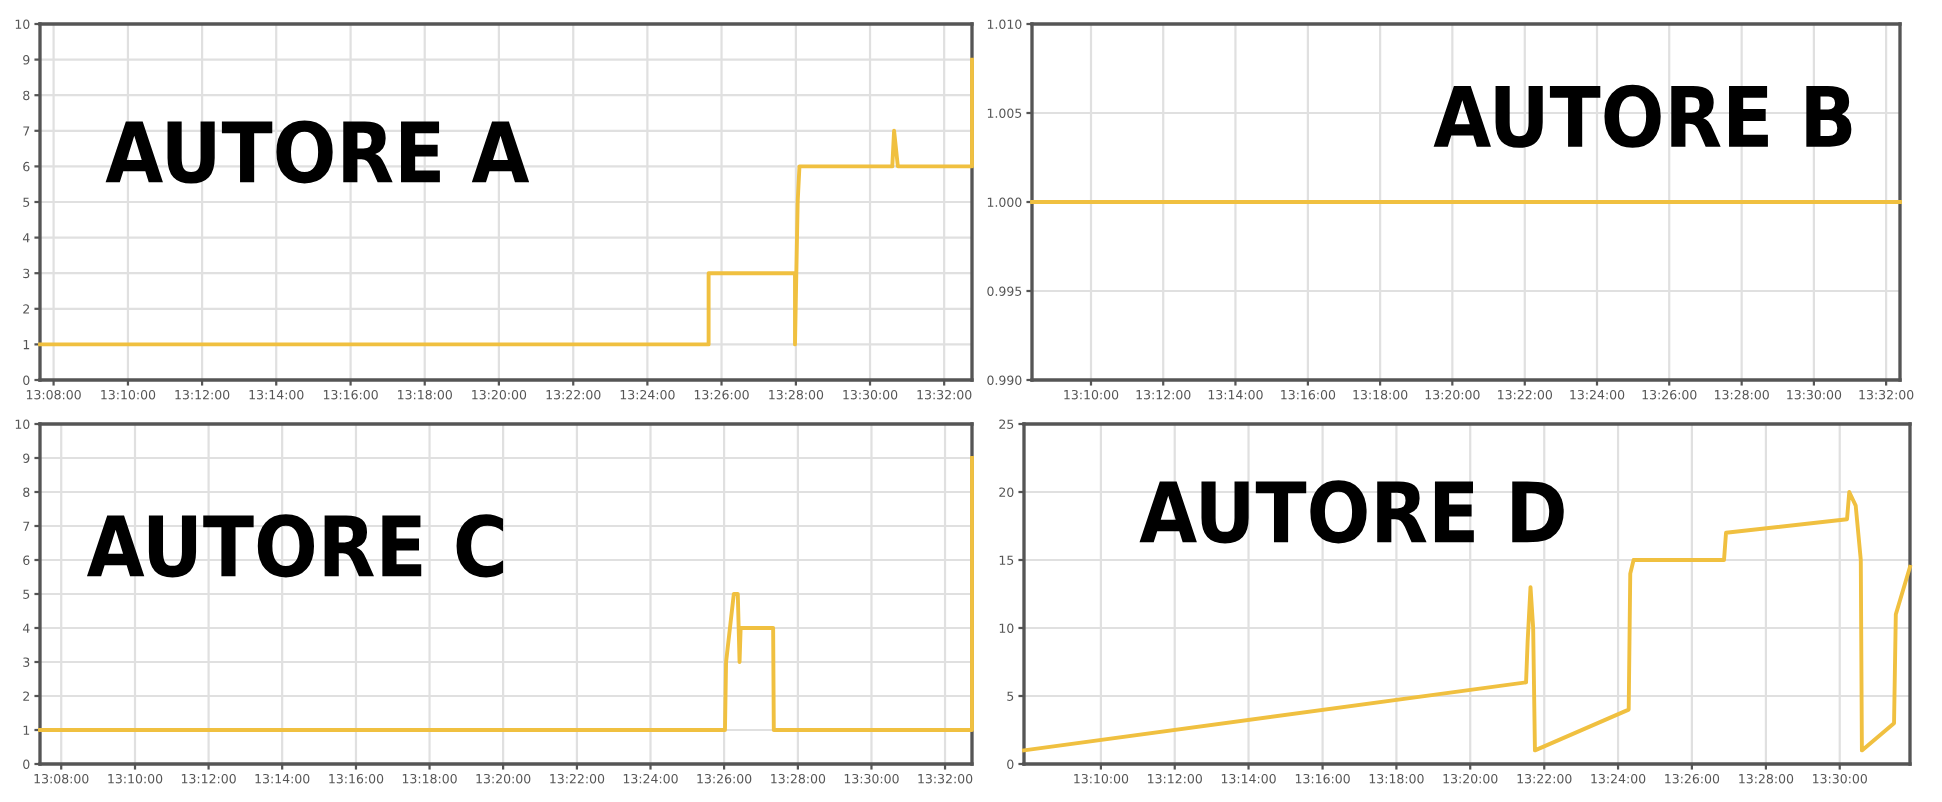 The height and width of the screenshot is (802, 1942). I want to click on text: AUTORE A, so click(317, 152).